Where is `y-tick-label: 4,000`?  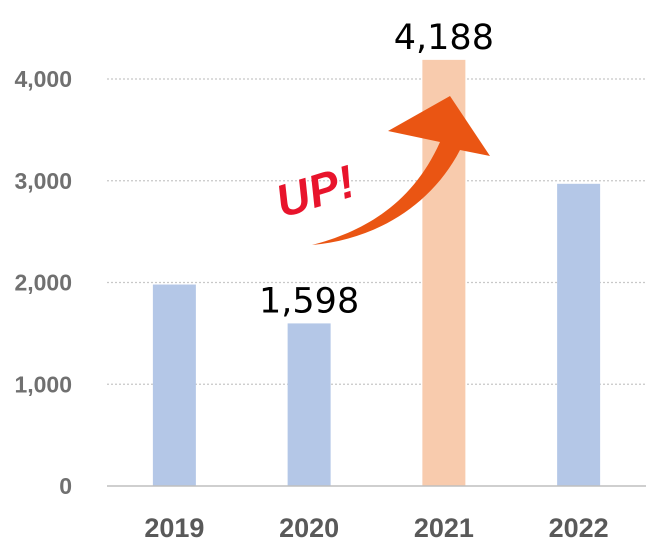
y-tick-label: 4,000 is located at coordinates (43, 79).